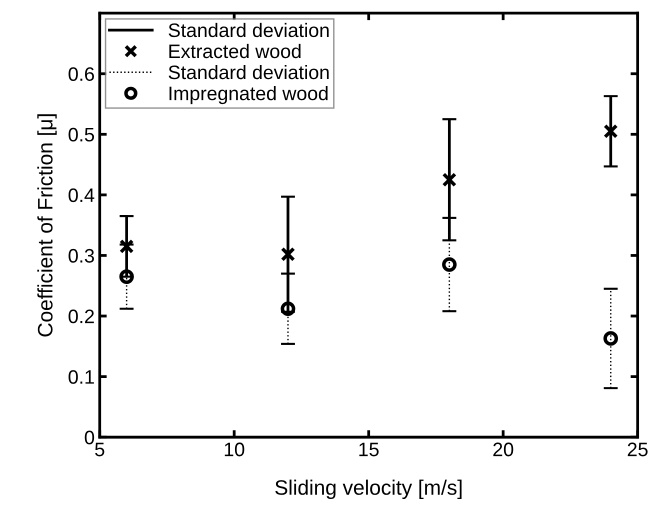  Describe the element at coordinates (503, 449) in the screenshot. I see `x-tick-label: 20` at that location.